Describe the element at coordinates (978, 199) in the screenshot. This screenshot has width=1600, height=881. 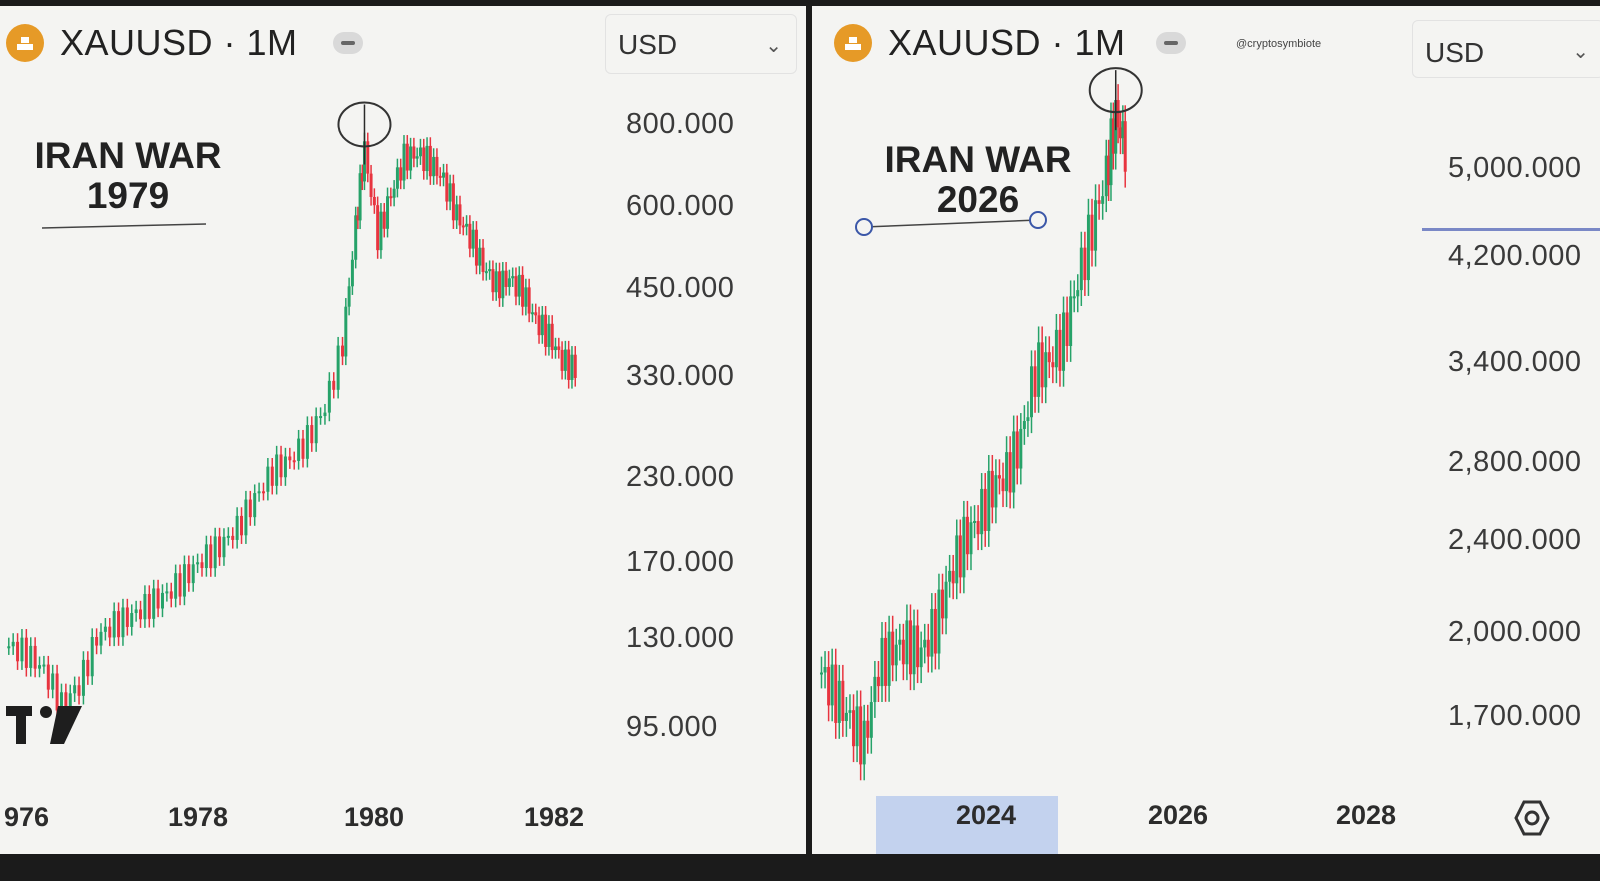
I see `annotation-line2: 2026` at that location.